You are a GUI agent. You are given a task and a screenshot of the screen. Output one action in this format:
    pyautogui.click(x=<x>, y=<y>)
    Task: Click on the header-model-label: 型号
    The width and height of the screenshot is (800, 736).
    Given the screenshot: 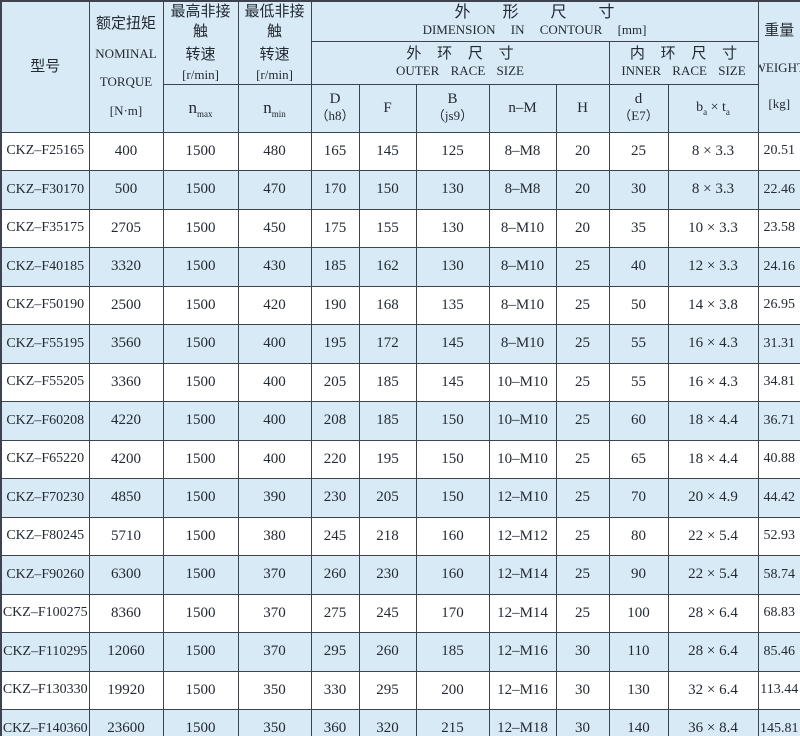 What is the action you would take?
    pyautogui.click(x=45, y=66)
    